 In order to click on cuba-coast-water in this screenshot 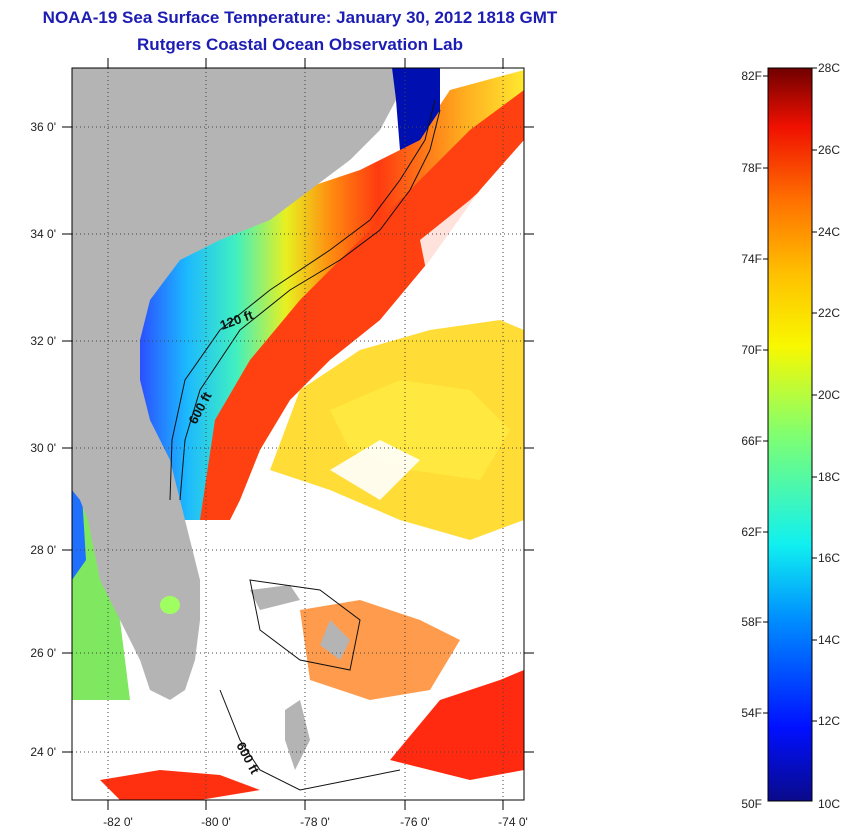, I will do `click(180, 785)`.